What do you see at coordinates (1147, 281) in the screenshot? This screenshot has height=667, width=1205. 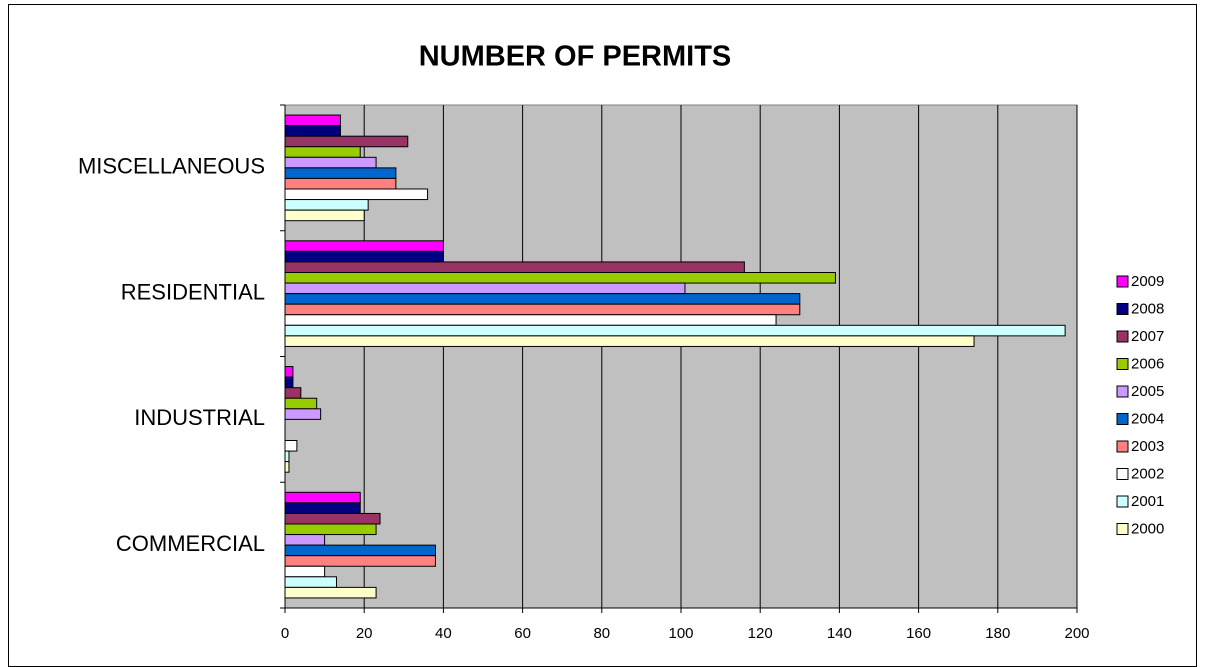 I see `legend-label: 2009` at bounding box center [1147, 281].